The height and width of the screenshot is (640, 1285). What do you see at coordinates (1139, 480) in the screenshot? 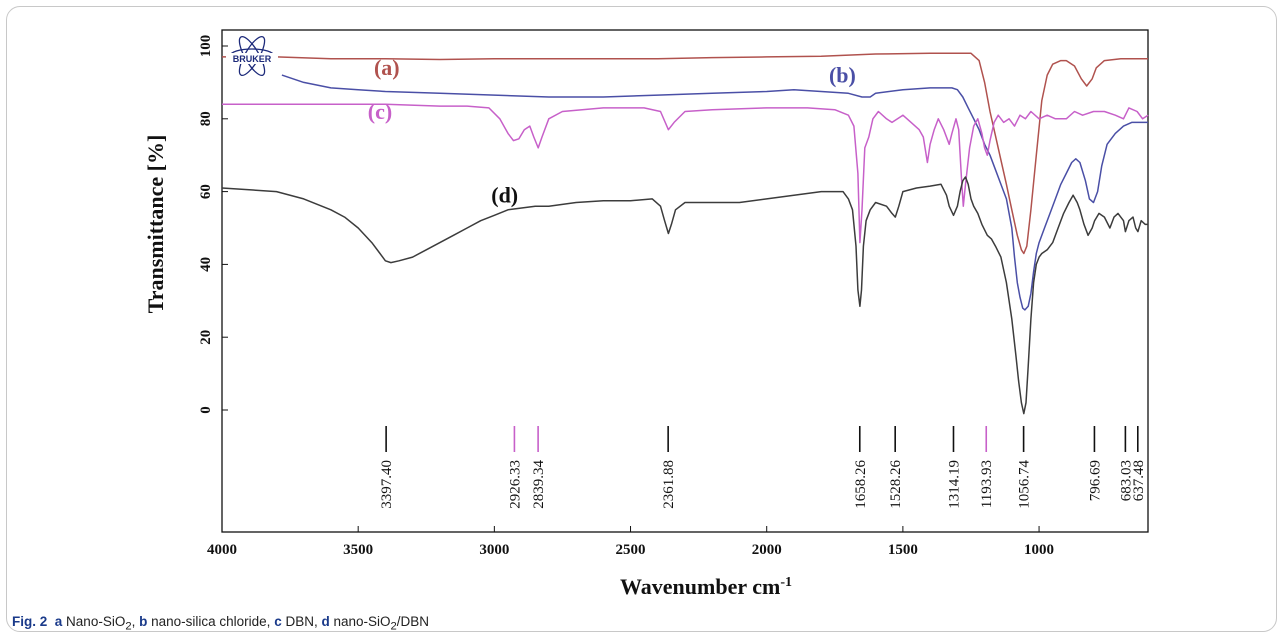
I see `peak-label: 637.48` at bounding box center [1139, 480].